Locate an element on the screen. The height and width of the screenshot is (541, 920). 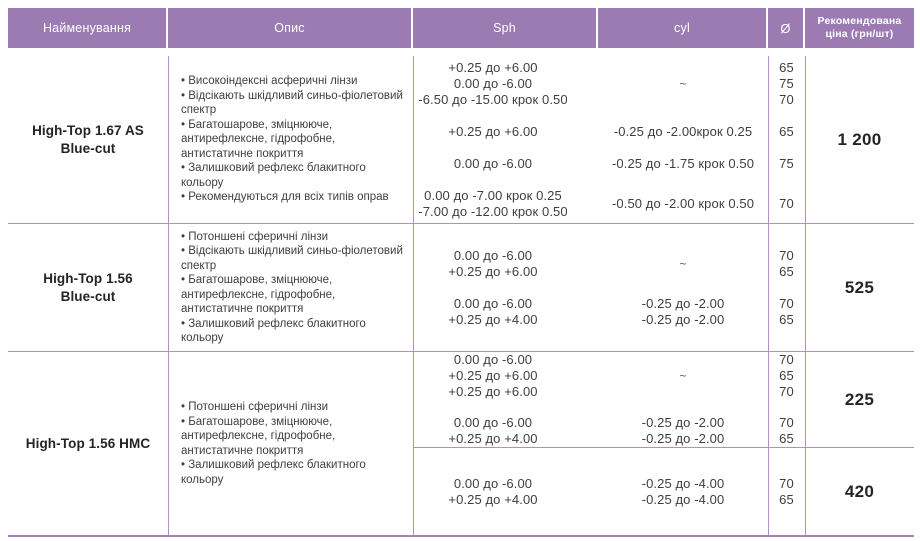
sph-column: +0.25 до +6.00 is located at coordinates (505, 132).